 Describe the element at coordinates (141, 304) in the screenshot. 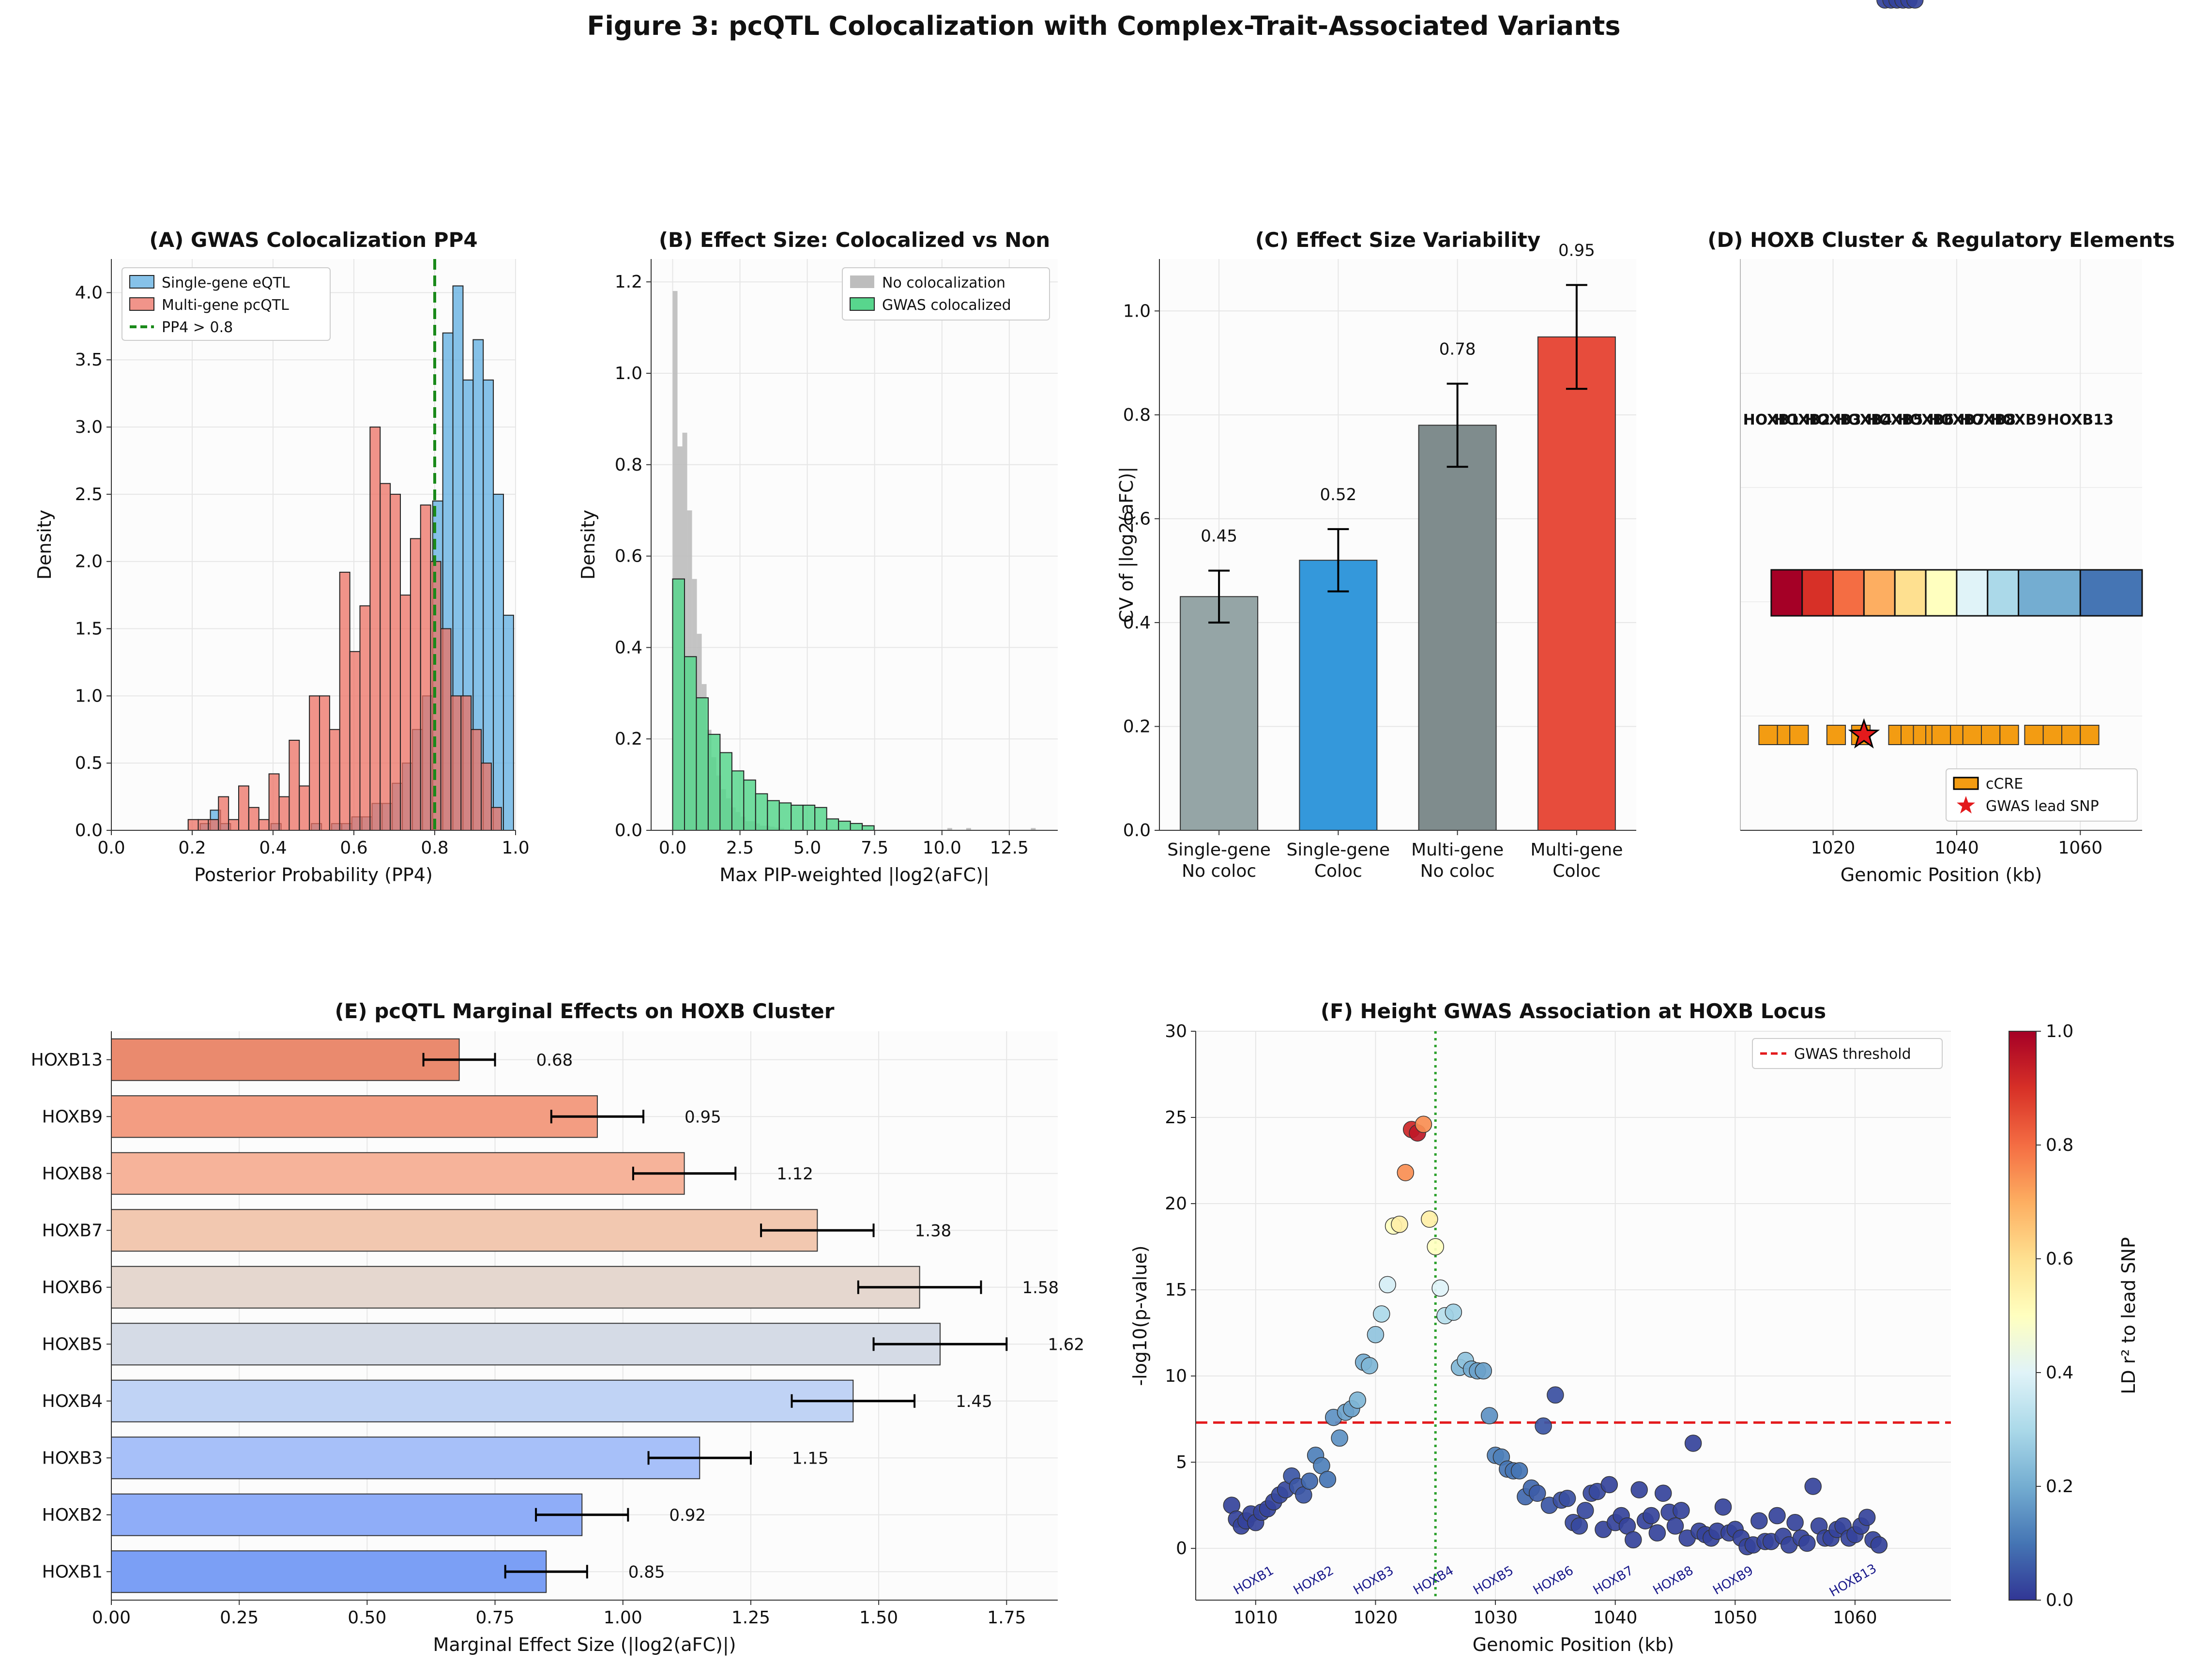

I see `legend-swatch` at that location.